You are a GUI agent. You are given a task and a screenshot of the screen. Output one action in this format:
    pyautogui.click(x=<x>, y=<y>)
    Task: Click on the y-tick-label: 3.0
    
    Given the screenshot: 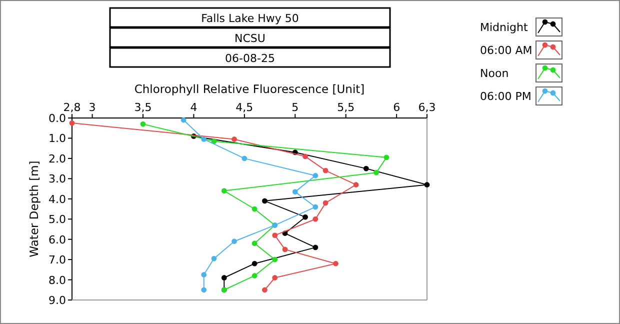 What is the action you would take?
    pyautogui.click(x=57, y=179)
    